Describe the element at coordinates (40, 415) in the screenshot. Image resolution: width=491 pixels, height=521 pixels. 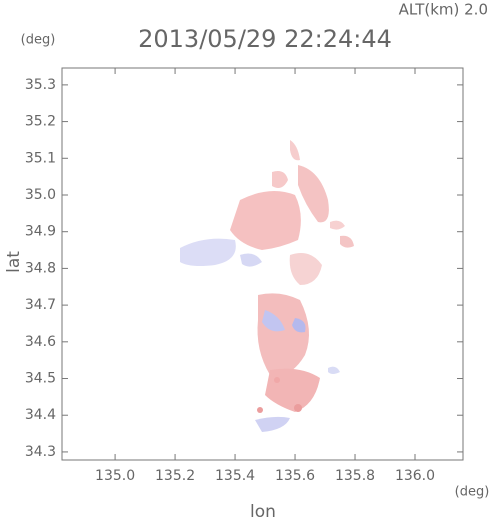
I see `y-tick-label: 34.4` at that location.